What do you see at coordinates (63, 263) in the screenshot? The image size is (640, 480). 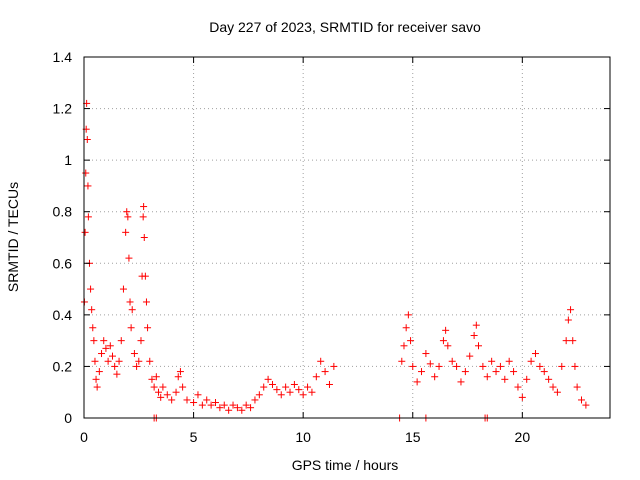 I see `y-tick-label: 0.6` at bounding box center [63, 263].